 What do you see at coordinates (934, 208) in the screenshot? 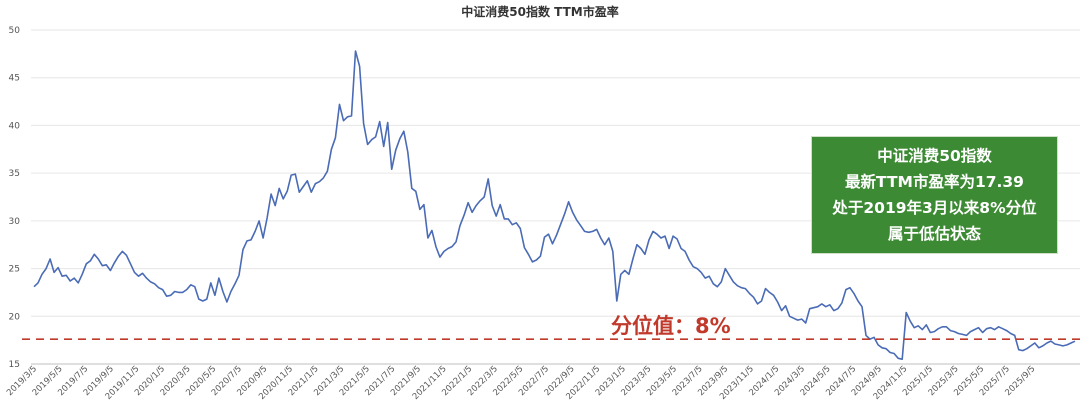
I see `annotation-line: 处于2019年3月以来8%分位` at bounding box center [934, 208].